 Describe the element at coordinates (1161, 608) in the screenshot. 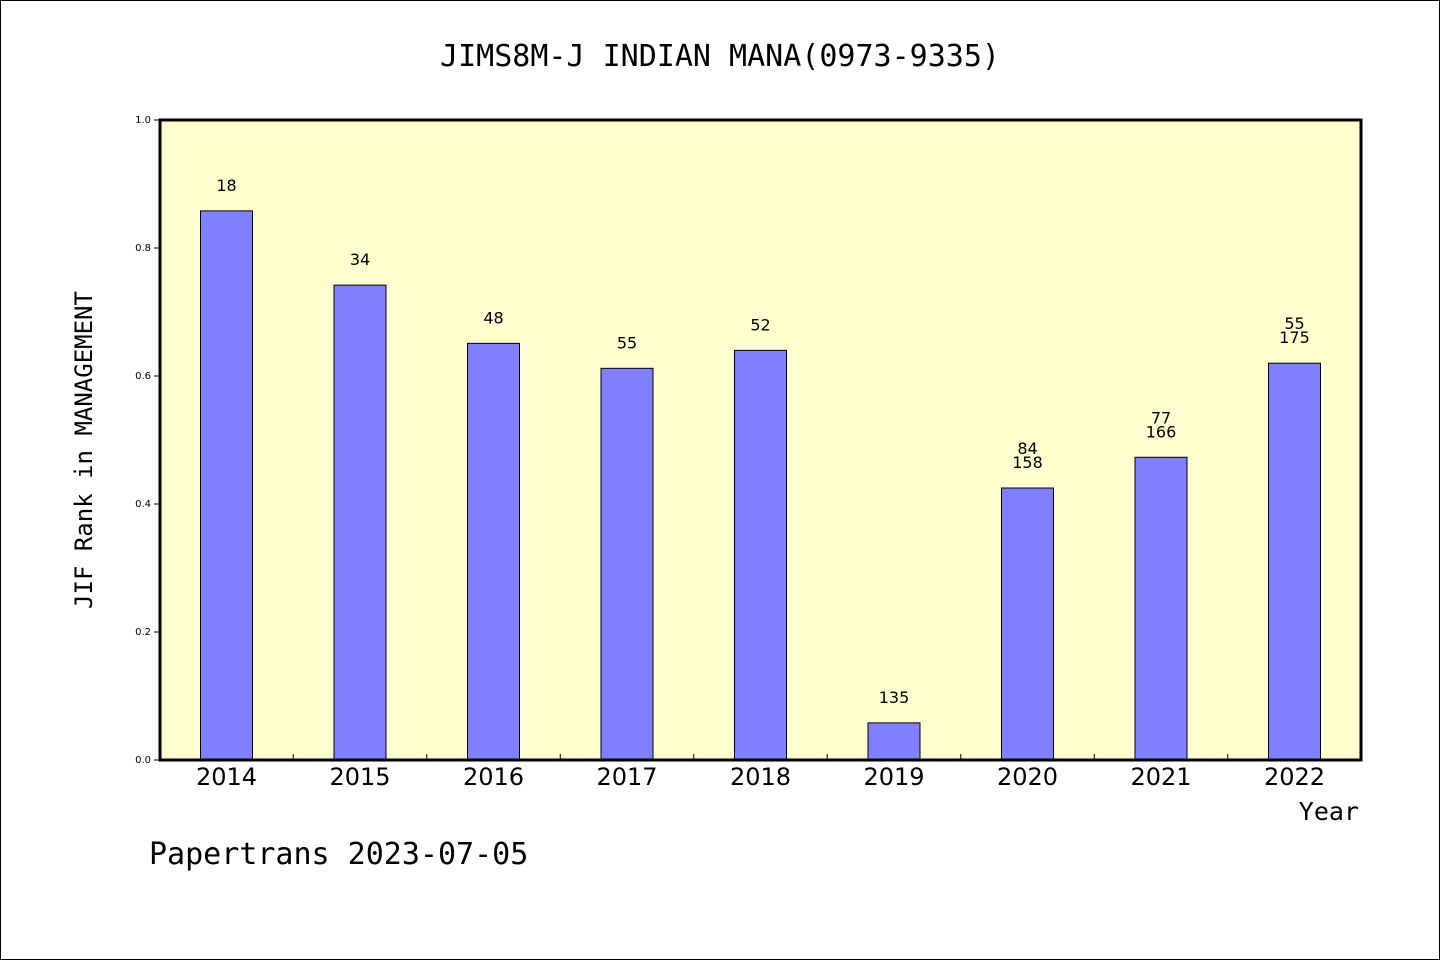

I see `bar-2021` at that location.